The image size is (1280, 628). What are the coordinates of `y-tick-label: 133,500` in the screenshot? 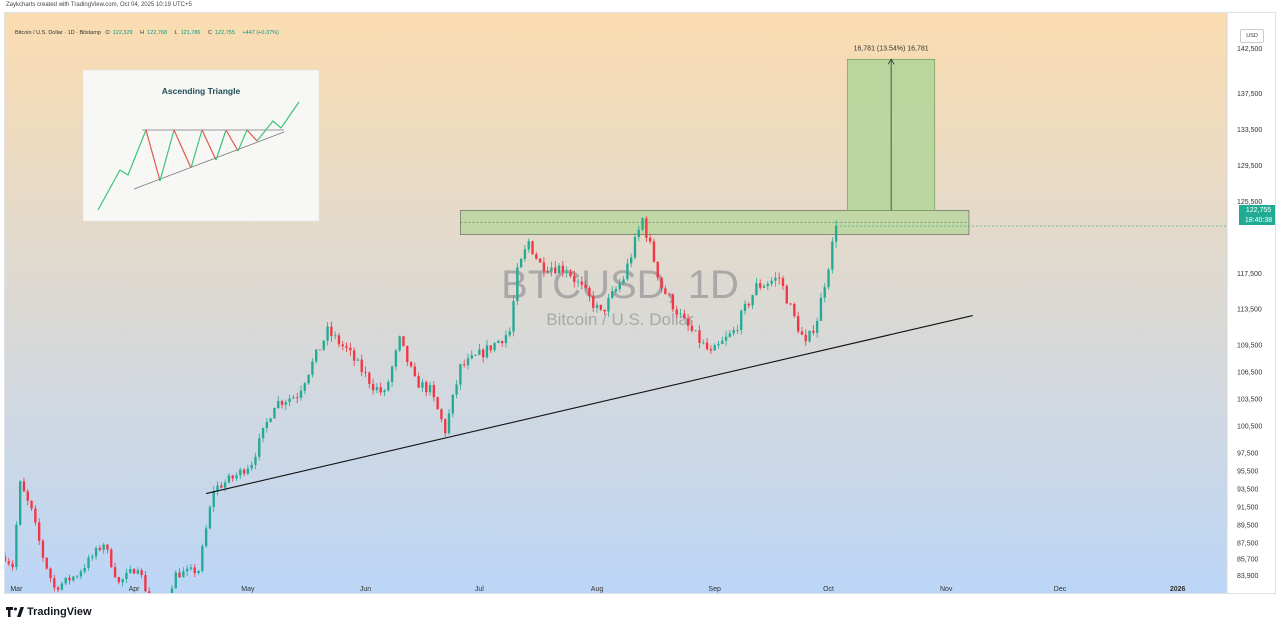 It's located at (1249, 130).